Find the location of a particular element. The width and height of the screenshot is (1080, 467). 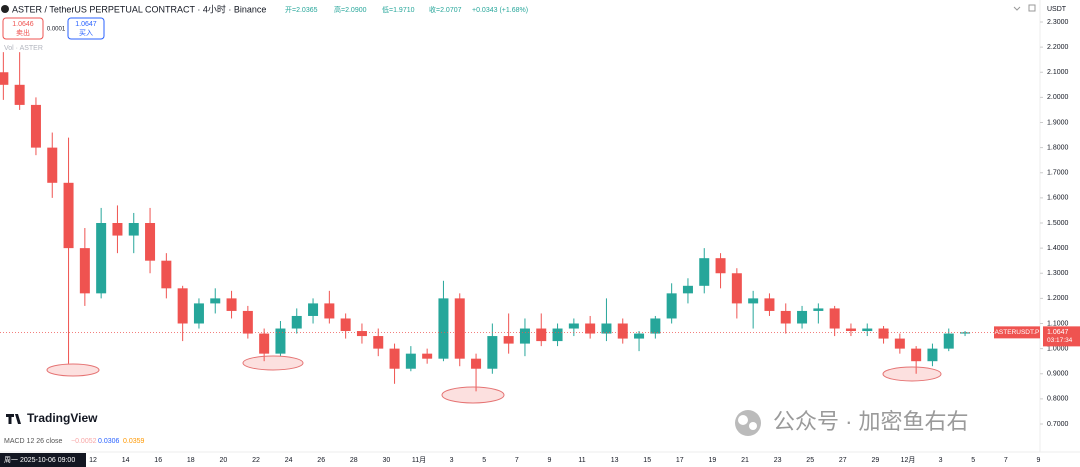

currency: USDT is located at coordinates (1057, 9).